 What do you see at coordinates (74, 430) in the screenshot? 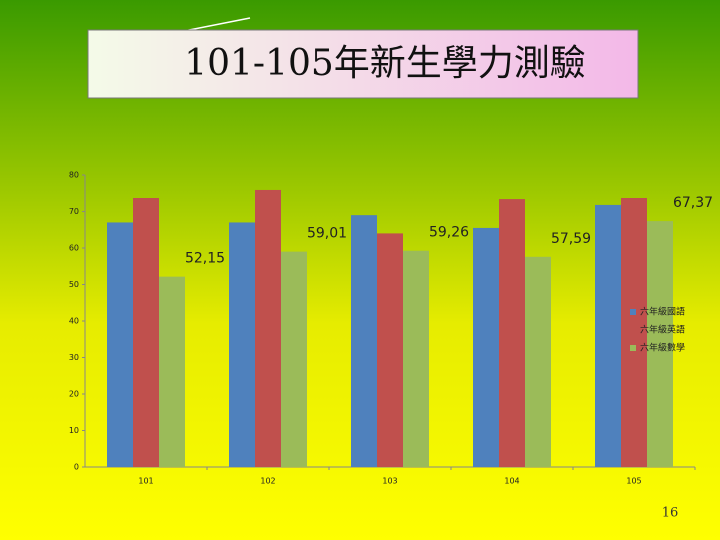
I see `y-tick-label: 10` at bounding box center [74, 430].